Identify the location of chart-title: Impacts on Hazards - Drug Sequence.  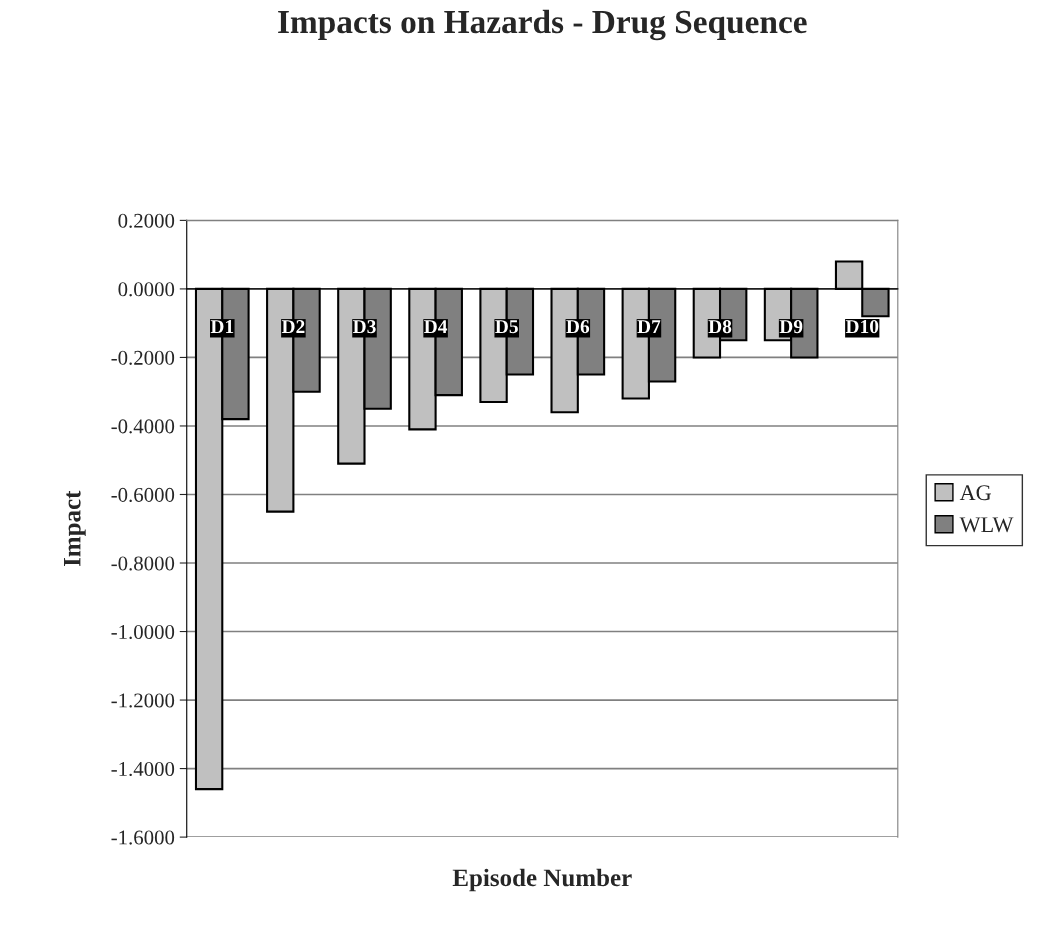
(542, 25).